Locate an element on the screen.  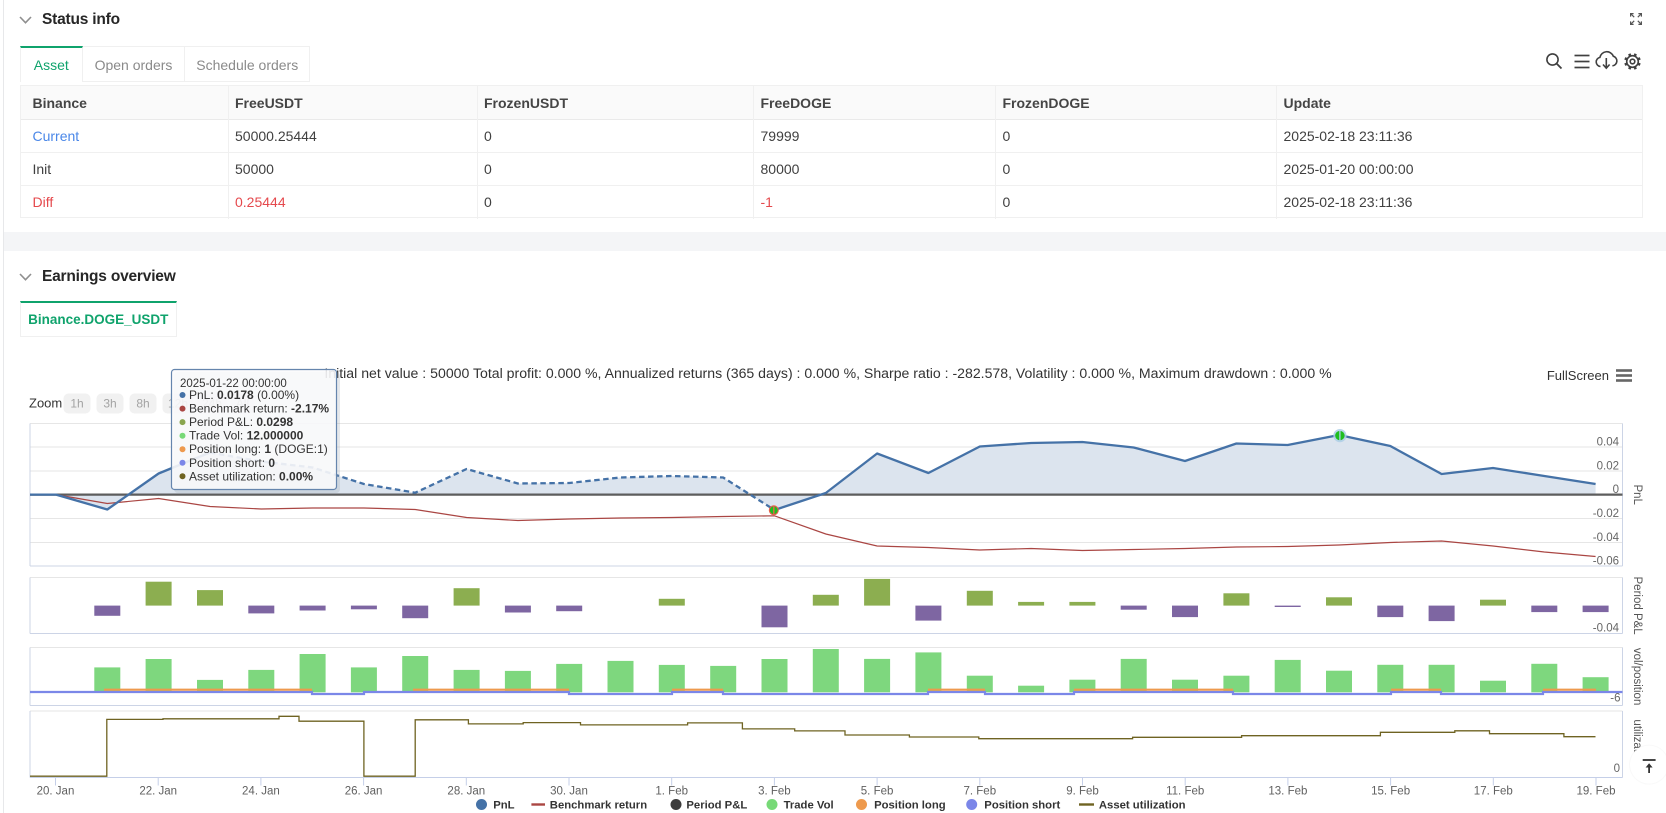
svg-text: -0.06 is located at coordinates (1606, 561).